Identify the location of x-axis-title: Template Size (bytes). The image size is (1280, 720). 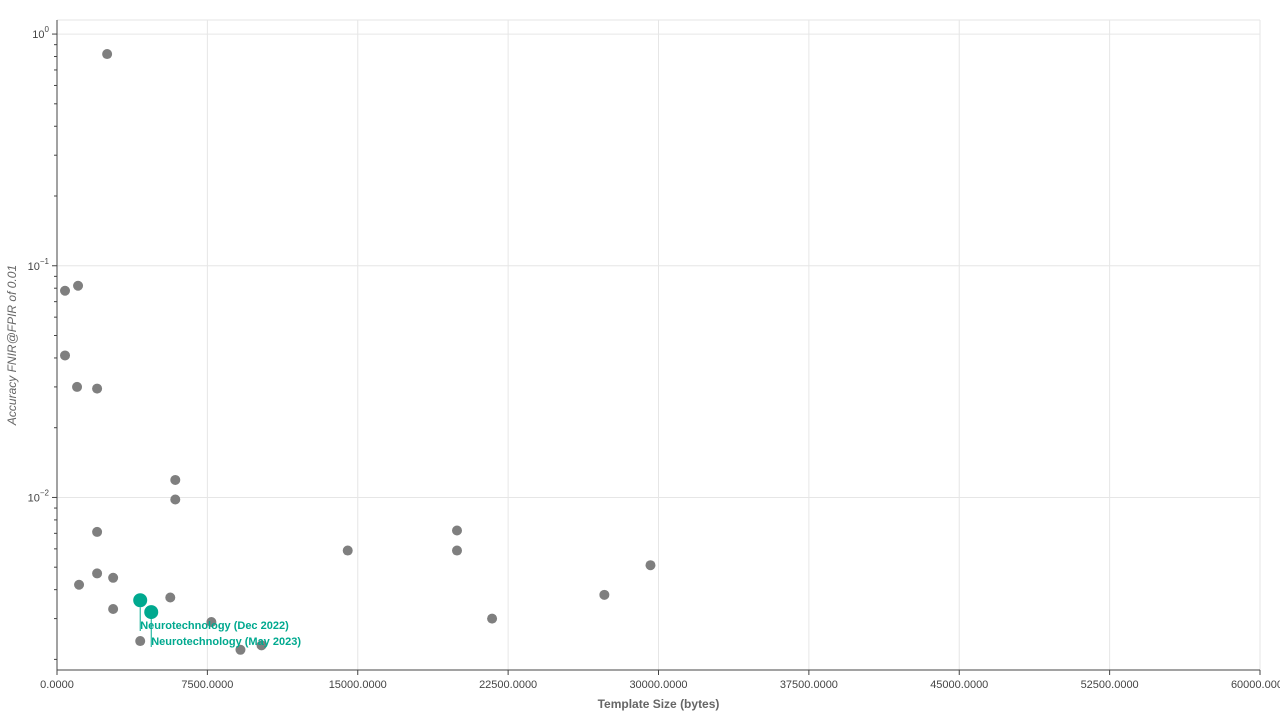
(659, 704).